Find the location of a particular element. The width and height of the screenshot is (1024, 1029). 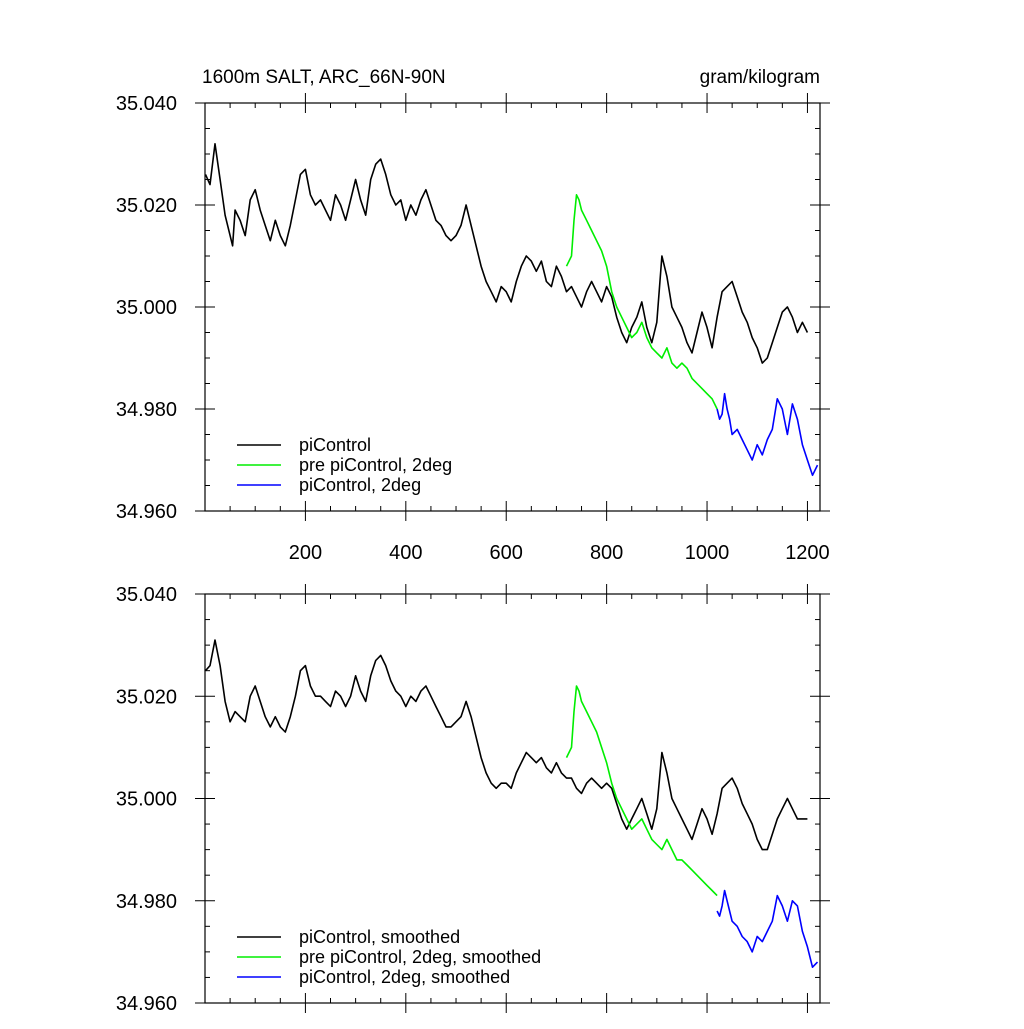

x-tick-label: 1200 is located at coordinates (807, 553).